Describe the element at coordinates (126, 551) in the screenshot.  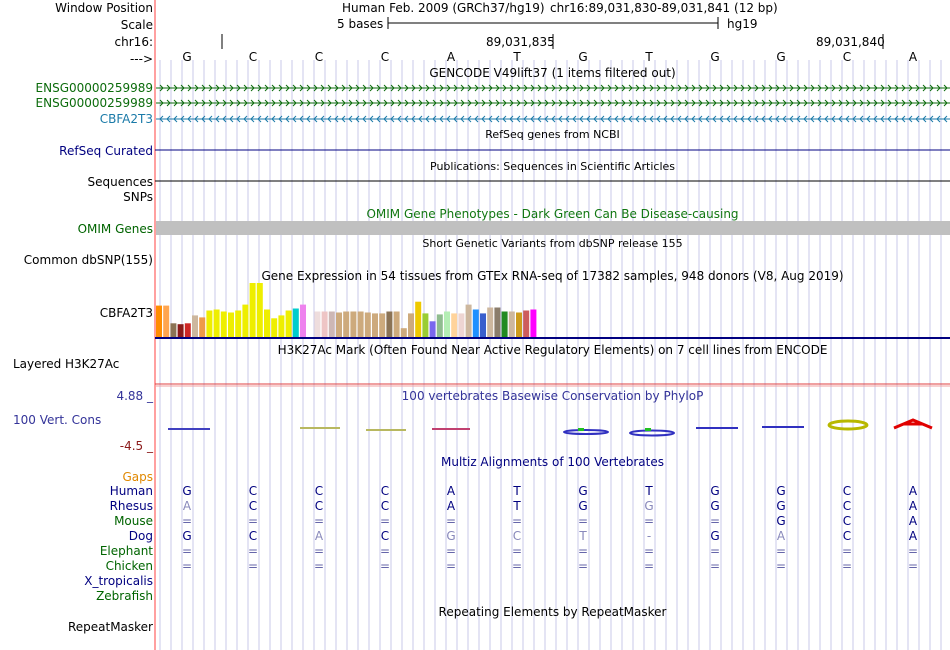
I see `species-label-elephant: Elephant` at that location.